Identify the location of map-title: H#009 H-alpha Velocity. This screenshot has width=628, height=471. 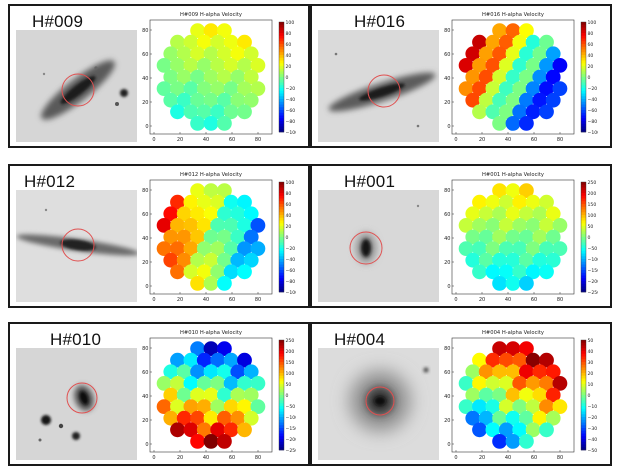
(211, 15).